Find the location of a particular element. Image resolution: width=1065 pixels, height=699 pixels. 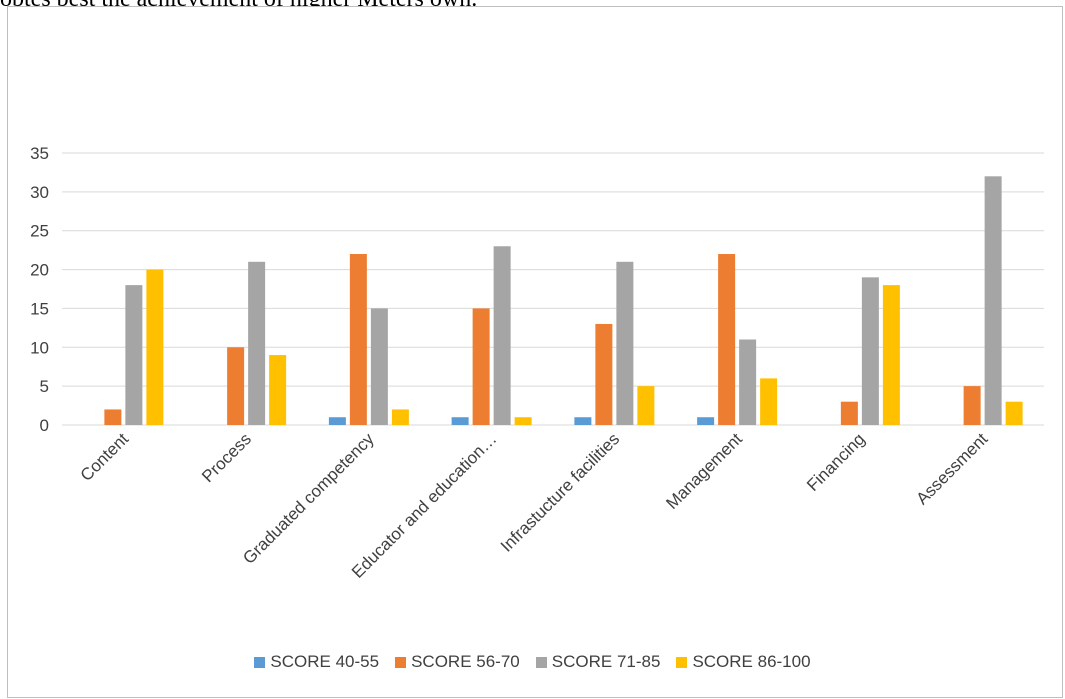

x-tick-label: Content is located at coordinates (105, 457).